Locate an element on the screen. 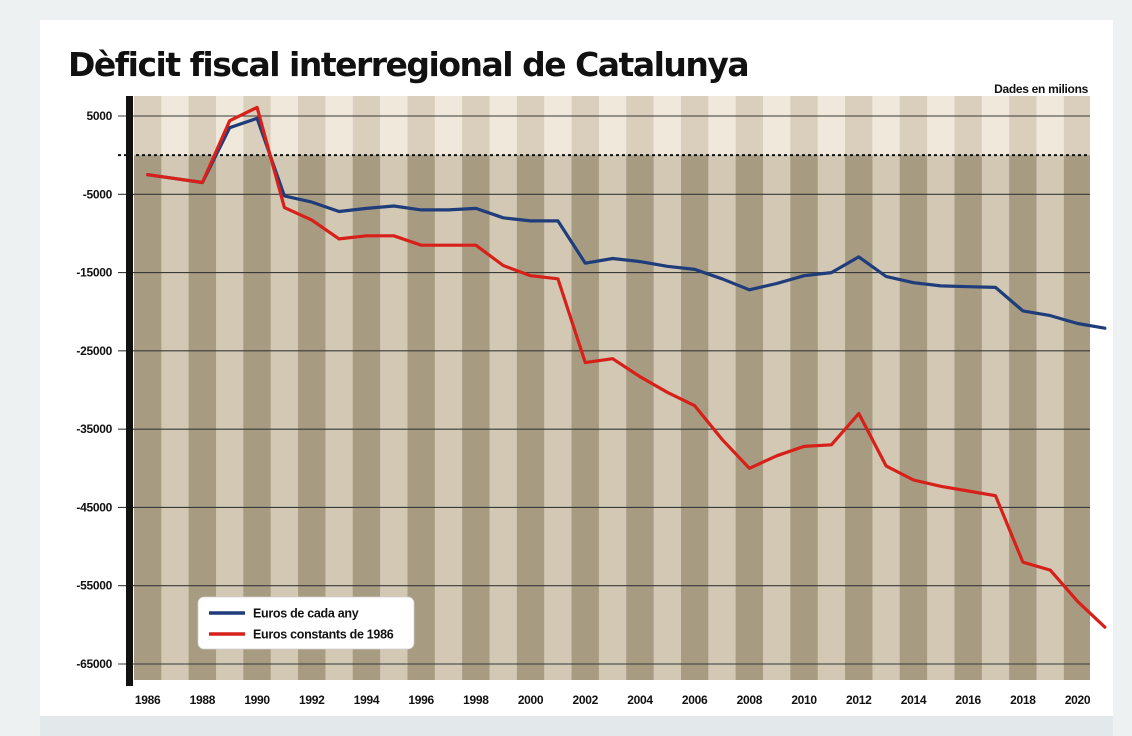  y-tick-label: -55000 is located at coordinates (94, 586).